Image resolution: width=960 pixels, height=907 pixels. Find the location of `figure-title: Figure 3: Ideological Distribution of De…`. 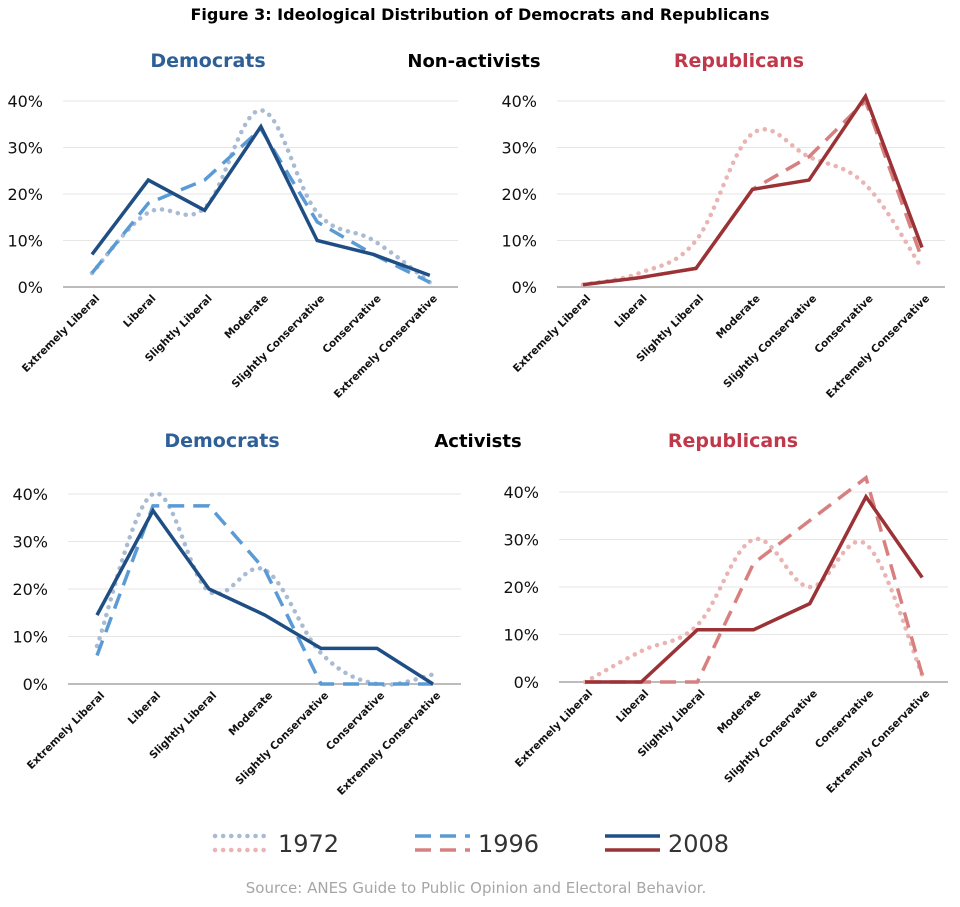

figure-title: Figure 3: Ideological Distribution of De… is located at coordinates (480, 14).